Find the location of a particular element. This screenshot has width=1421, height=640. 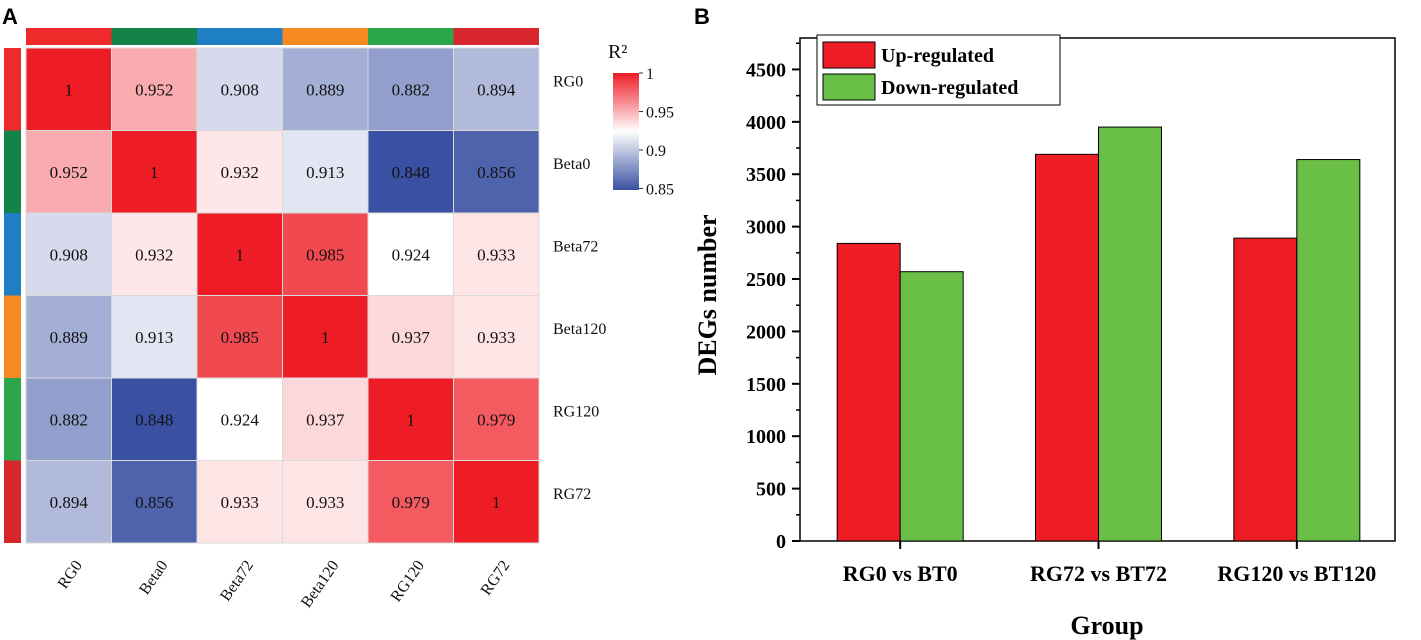

heatmap-color-legend: R² 1 0.95 0.9 0.85 is located at coordinates (641, 119).